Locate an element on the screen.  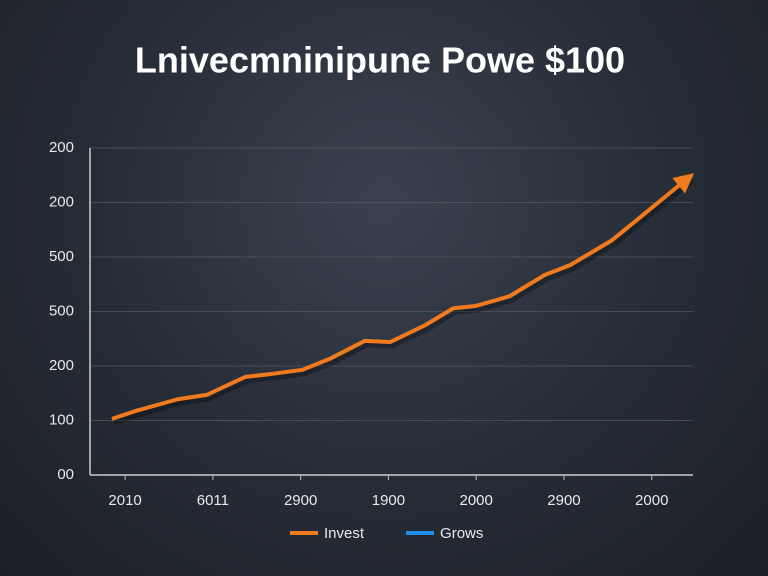
chart-title: Lnivecmninipune Powe $100 is located at coordinates (380, 60).